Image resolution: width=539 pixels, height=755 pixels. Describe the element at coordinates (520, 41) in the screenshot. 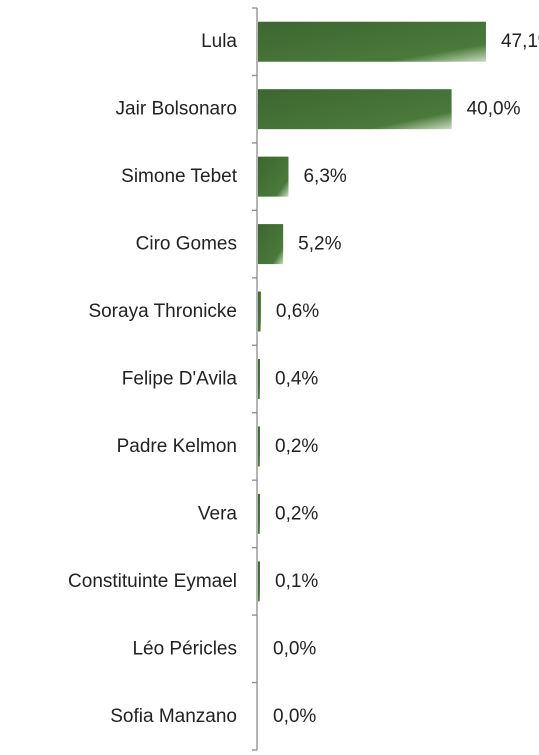

I see `value-label: 47,1%` at that location.